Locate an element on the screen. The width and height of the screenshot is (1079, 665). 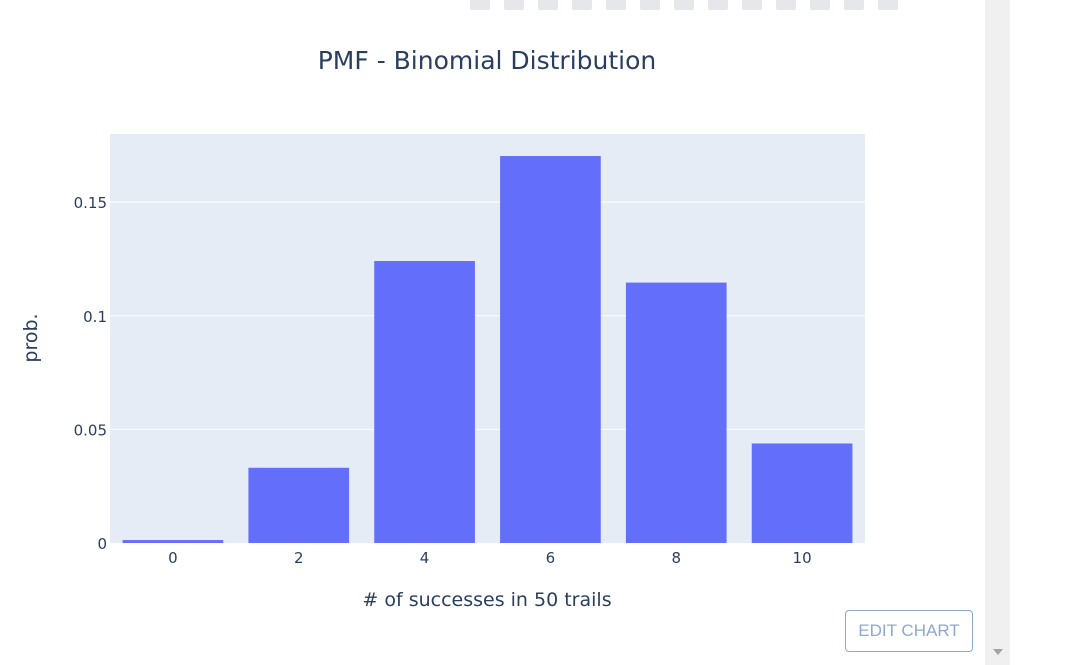
y-axis-label: prob. is located at coordinates (31, 337).